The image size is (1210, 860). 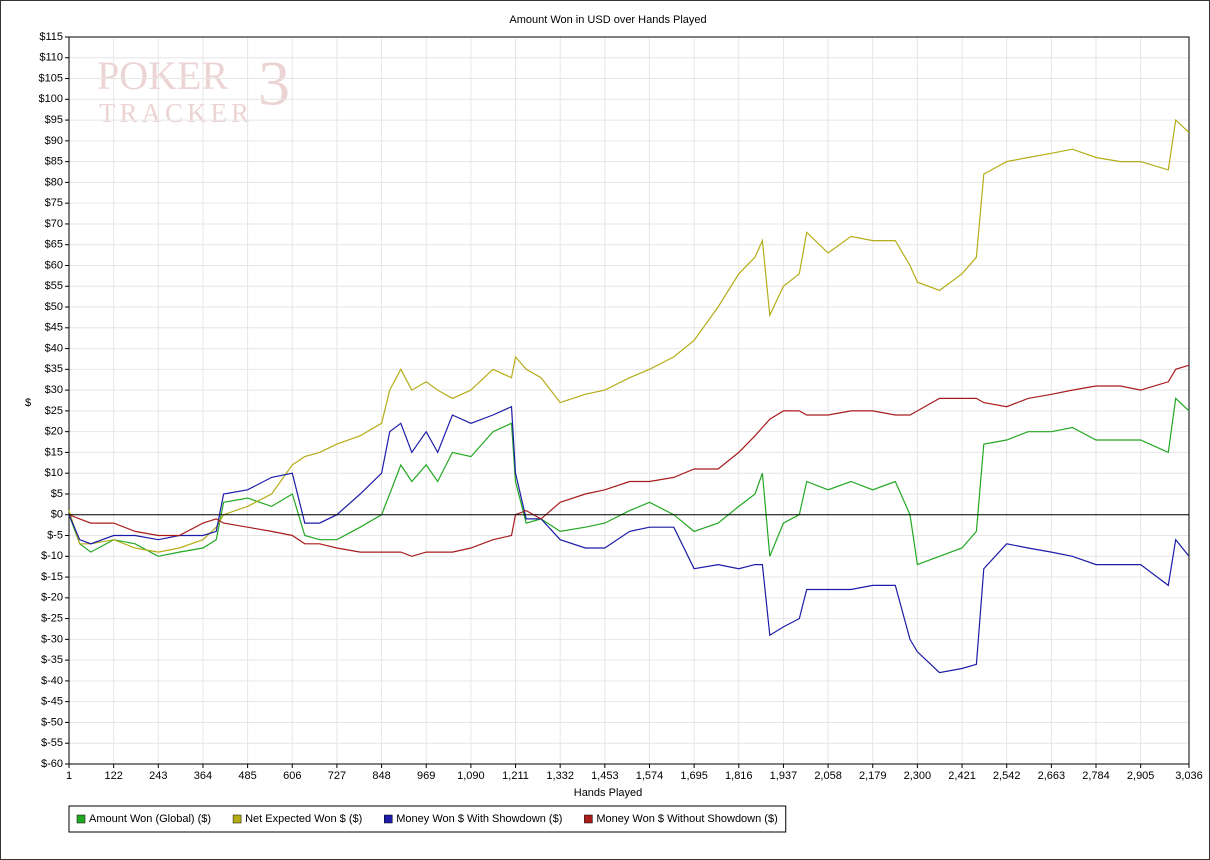 I want to click on y-tick-label: $65, so click(x=54, y=245).